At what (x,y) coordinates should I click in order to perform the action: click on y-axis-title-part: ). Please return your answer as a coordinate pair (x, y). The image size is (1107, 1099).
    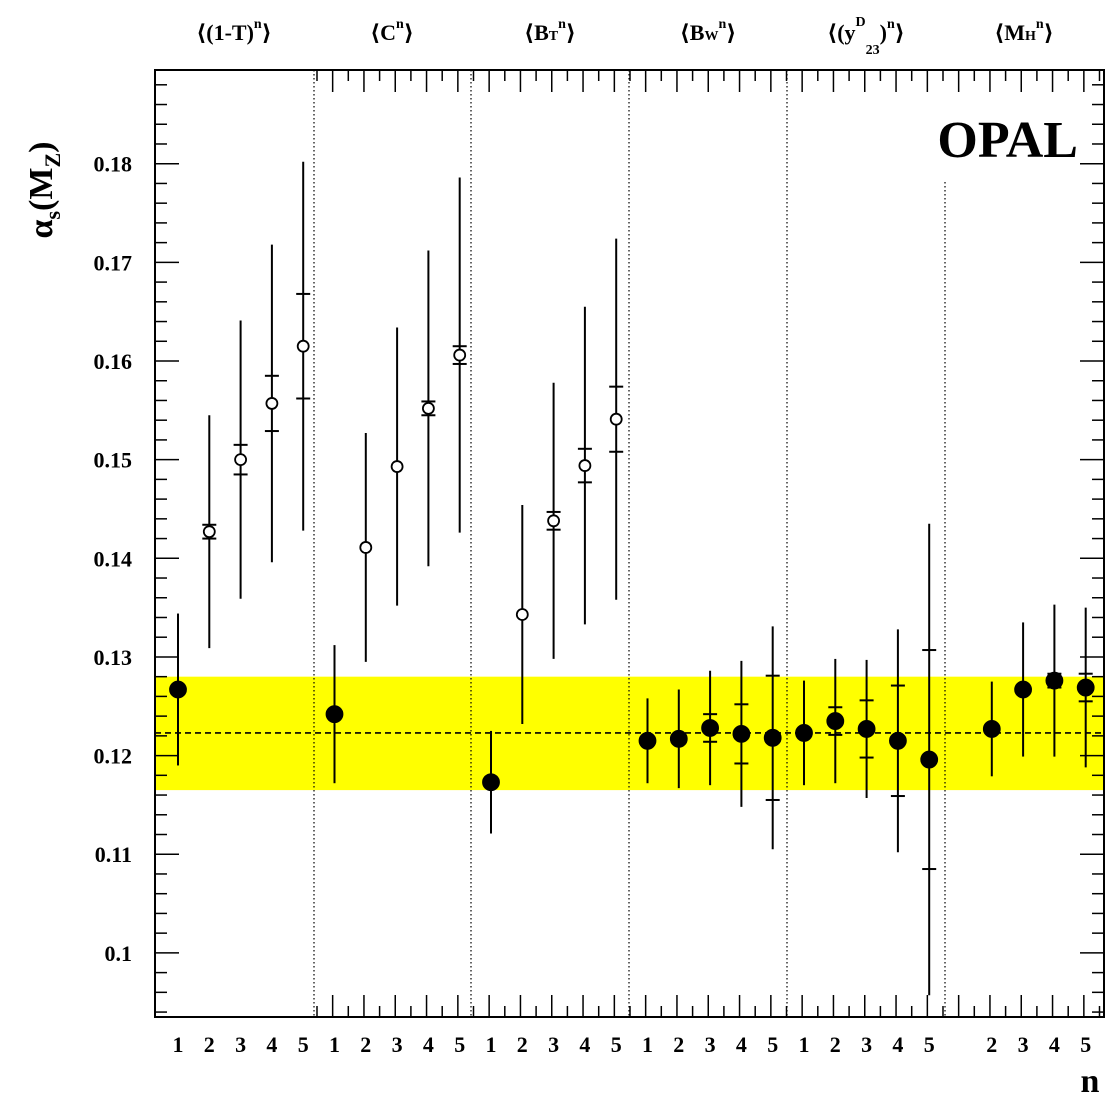
    Looking at the image, I should click on (41, 147).